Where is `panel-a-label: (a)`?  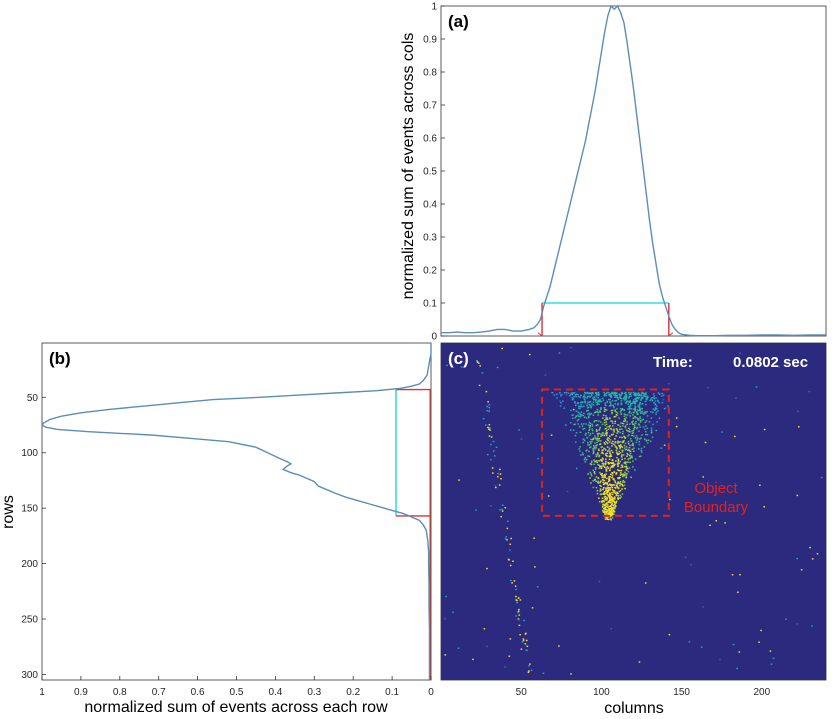 panel-a-label: (a) is located at coordinates (458, 21).